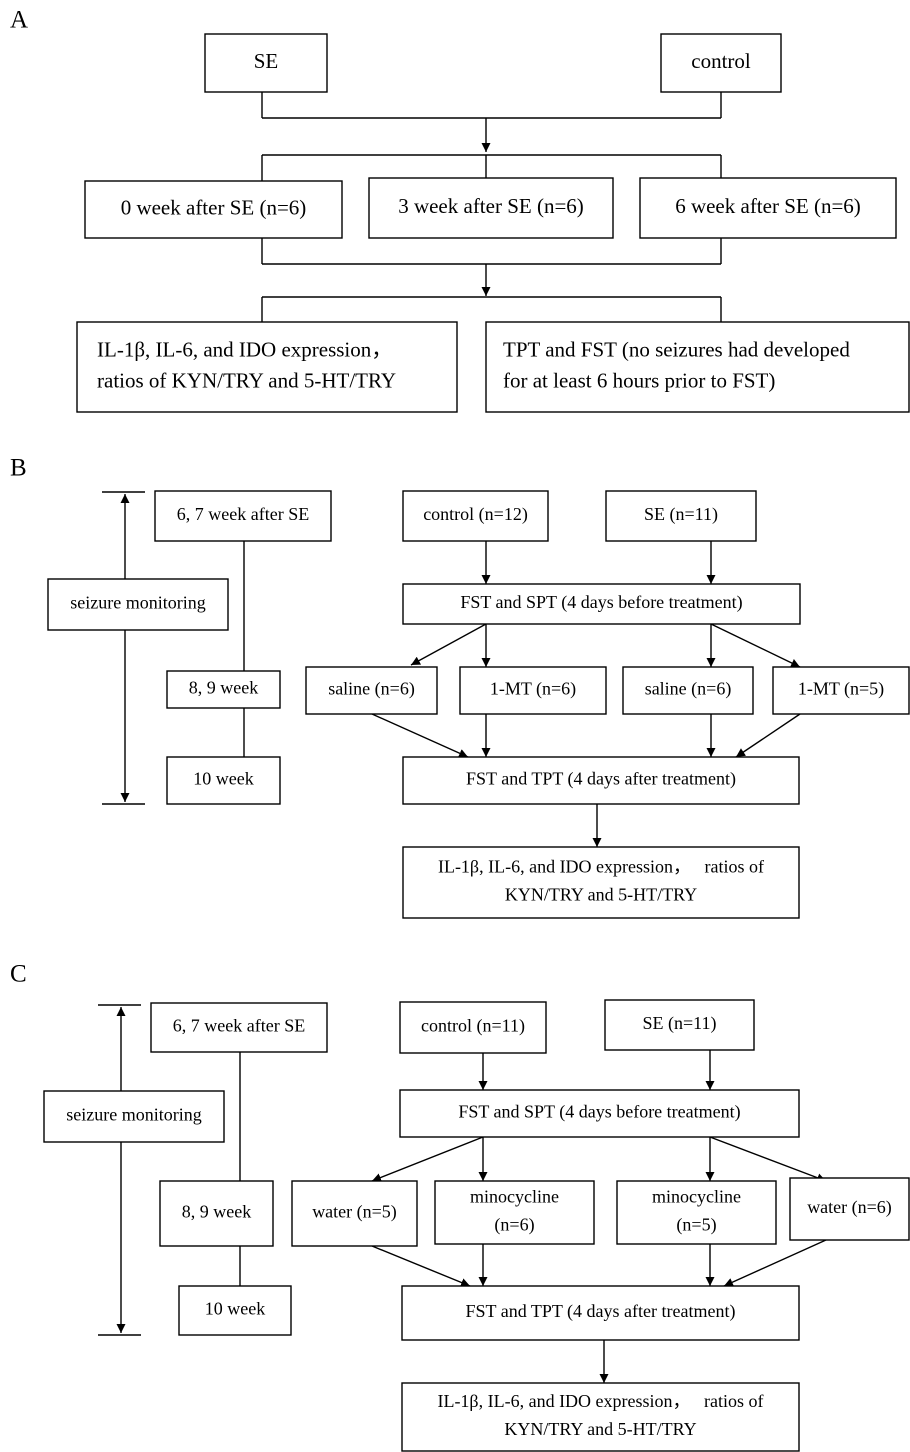  I want to click on node-text: TPT and FST (no seizures had developed, so click(676, 349).